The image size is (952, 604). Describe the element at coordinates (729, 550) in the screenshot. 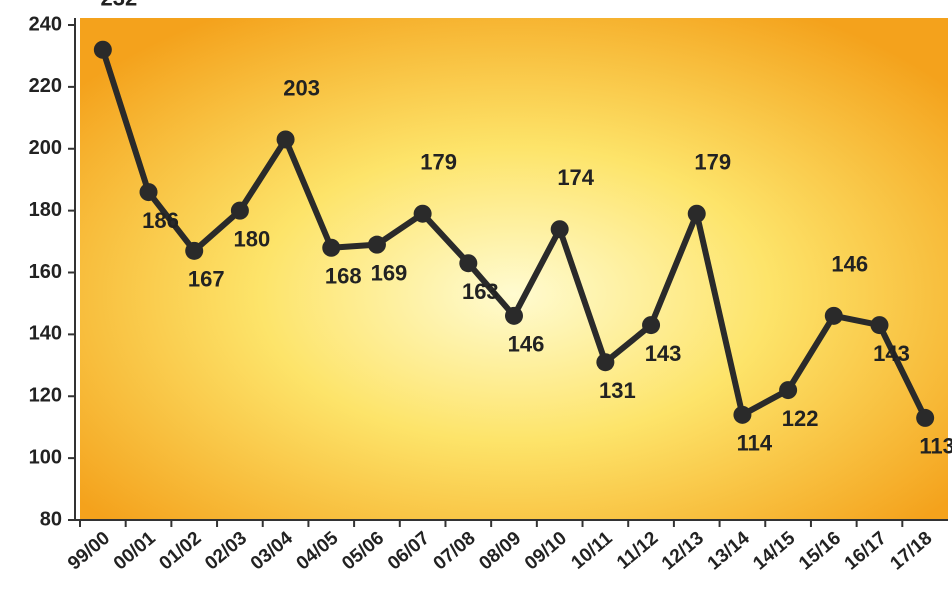

I see `x-tick-label: 13/14` at that location.